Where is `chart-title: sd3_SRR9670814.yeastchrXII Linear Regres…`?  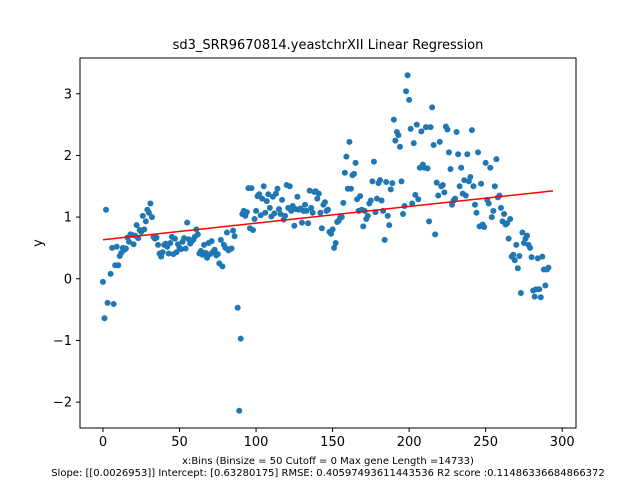
chart-title: sd3_SRR9670814.yeastchrXII Linear Regres… is located at coordinates (328, 45).